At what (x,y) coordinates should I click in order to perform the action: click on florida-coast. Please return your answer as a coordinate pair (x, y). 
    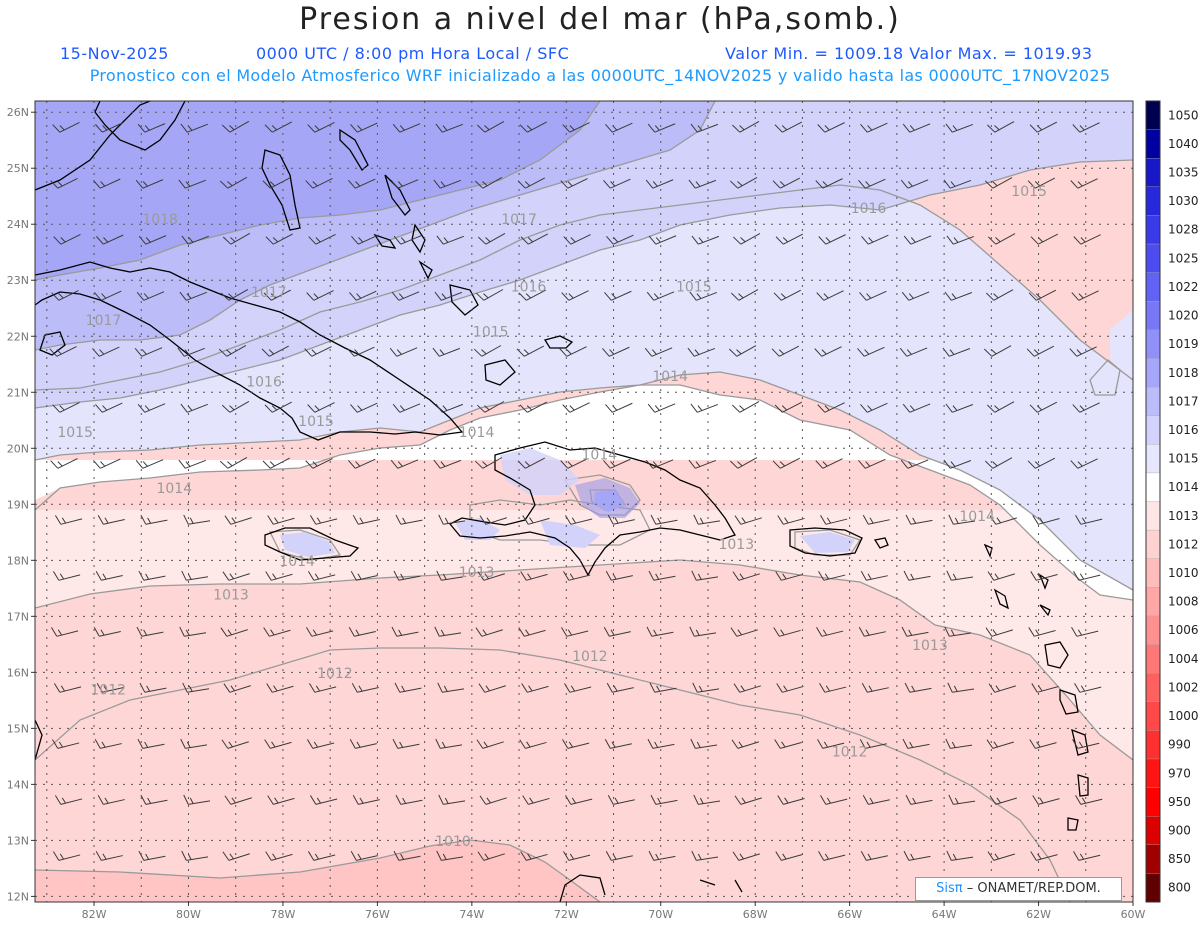
    Looking at the image, I should click on (110, 146).